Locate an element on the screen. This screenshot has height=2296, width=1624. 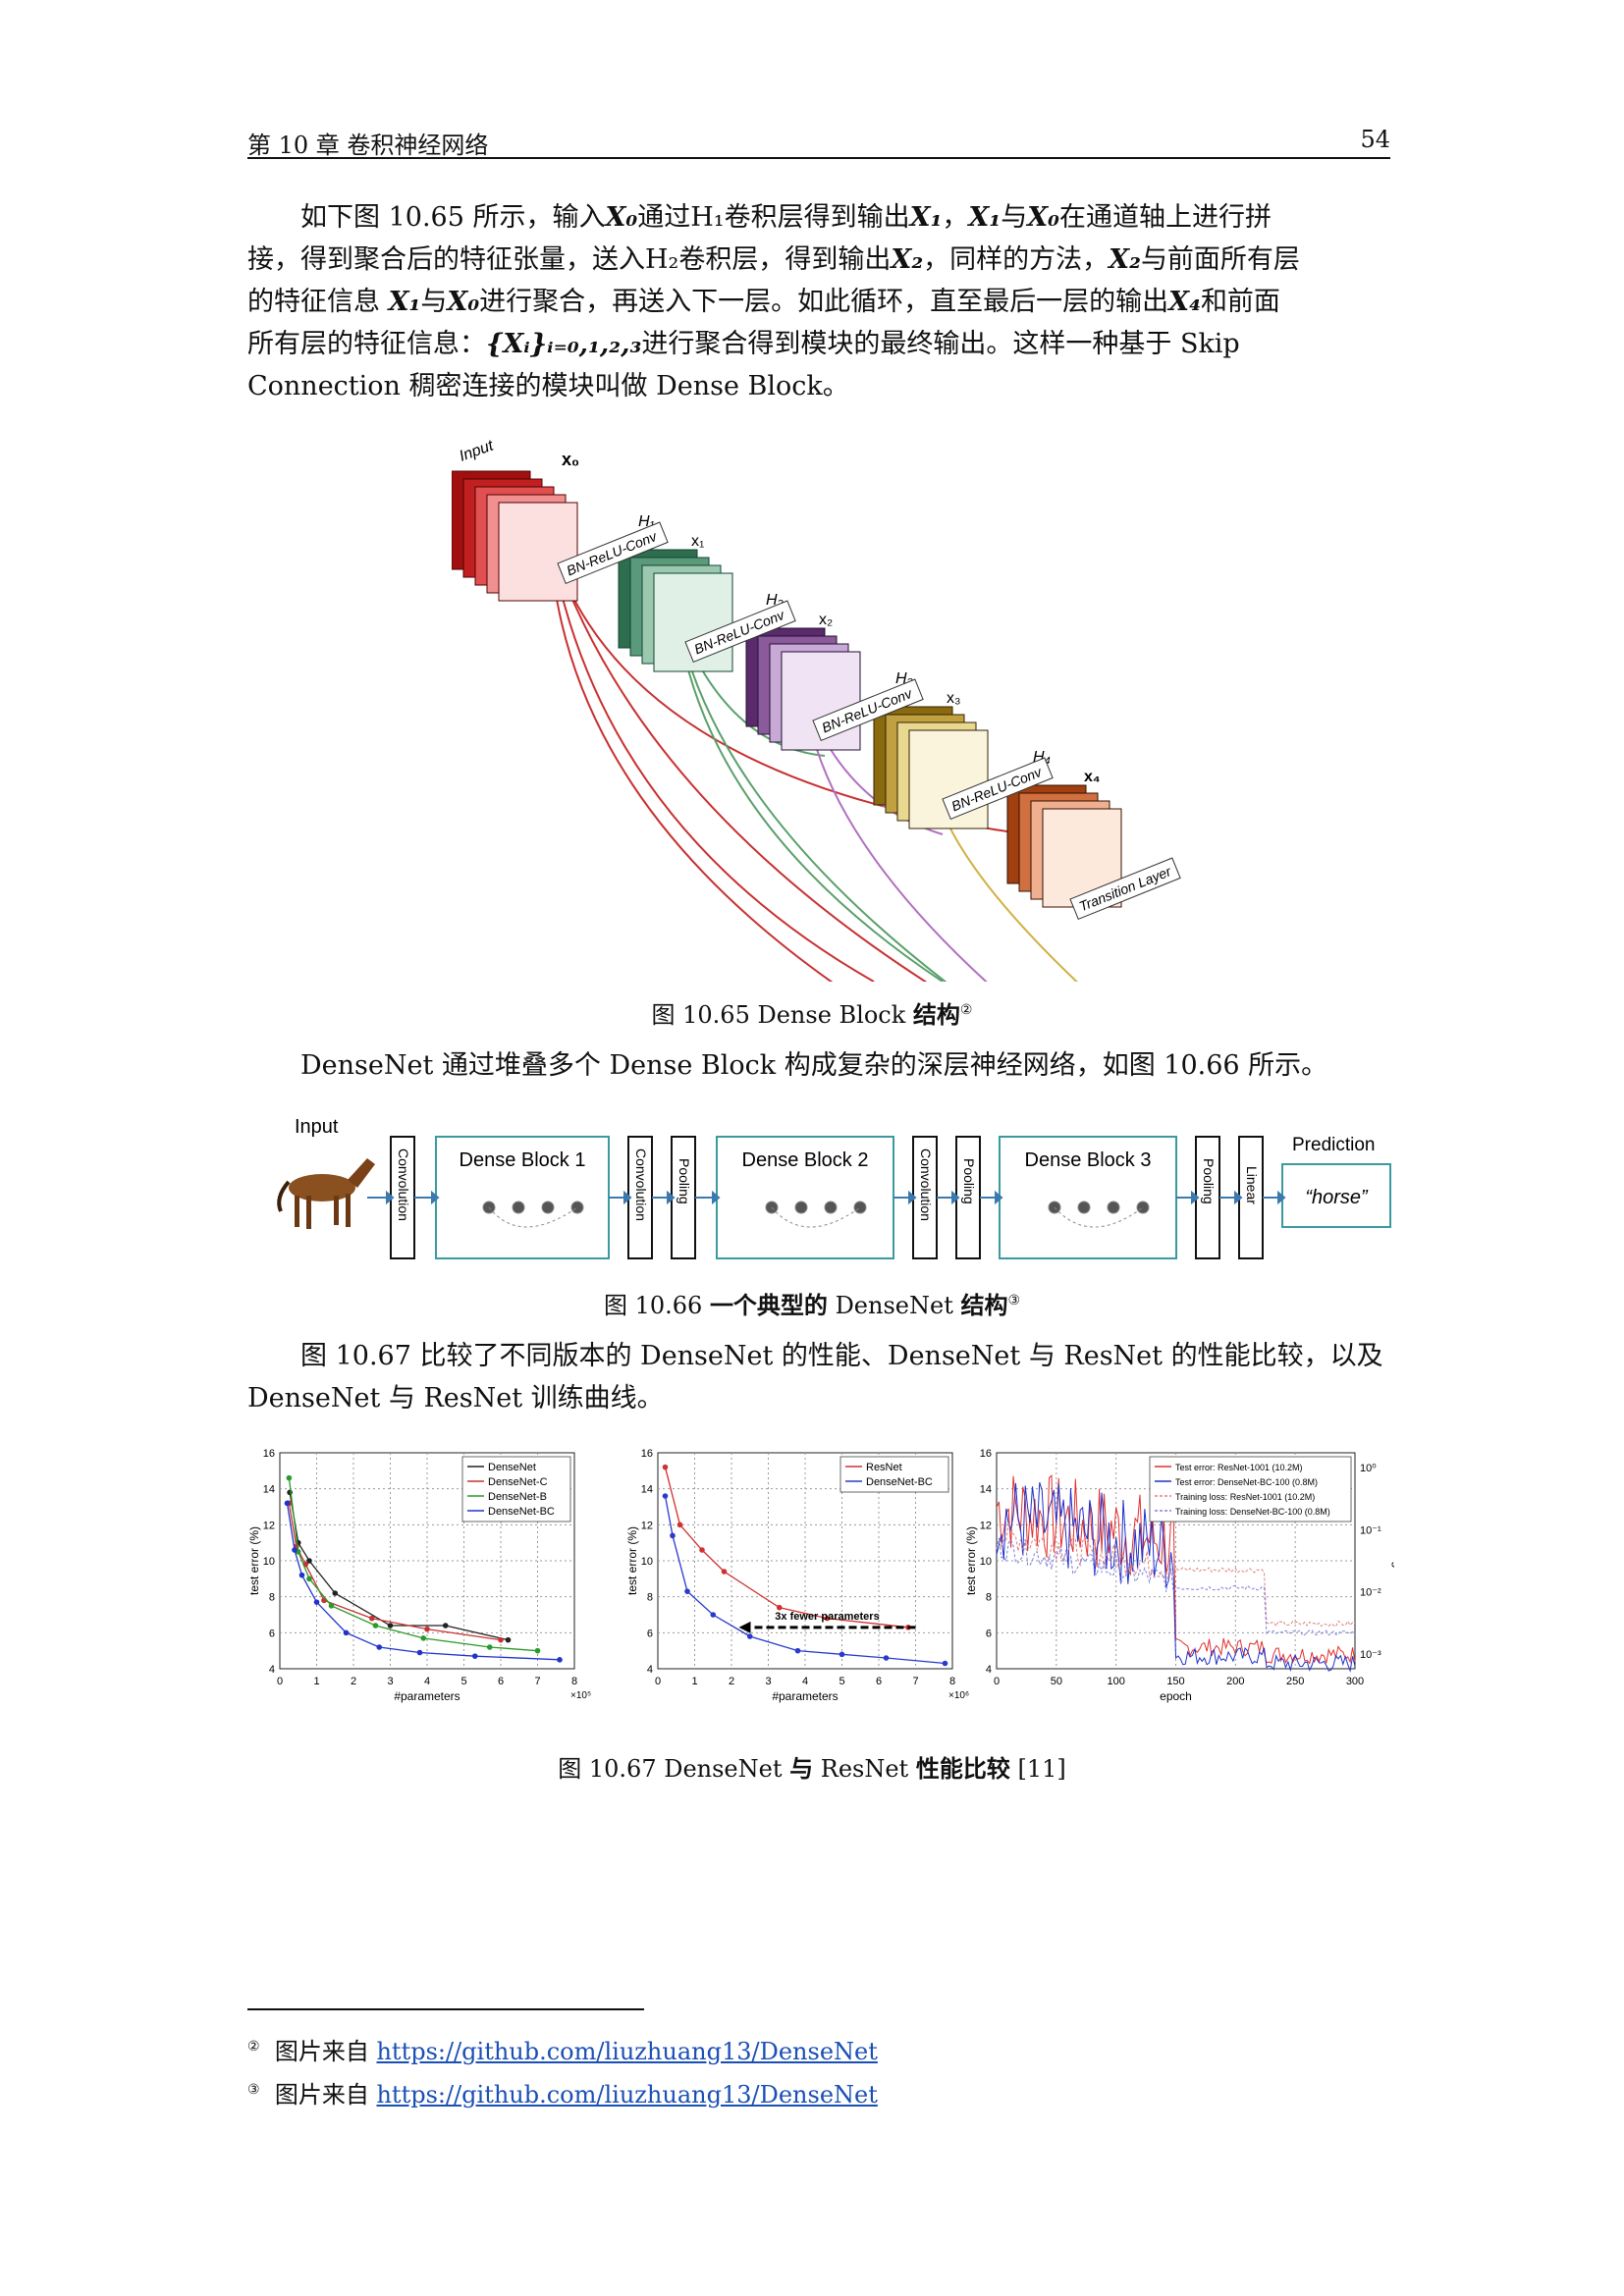
x0-label: x₀ is located at coordinates (570, 459).